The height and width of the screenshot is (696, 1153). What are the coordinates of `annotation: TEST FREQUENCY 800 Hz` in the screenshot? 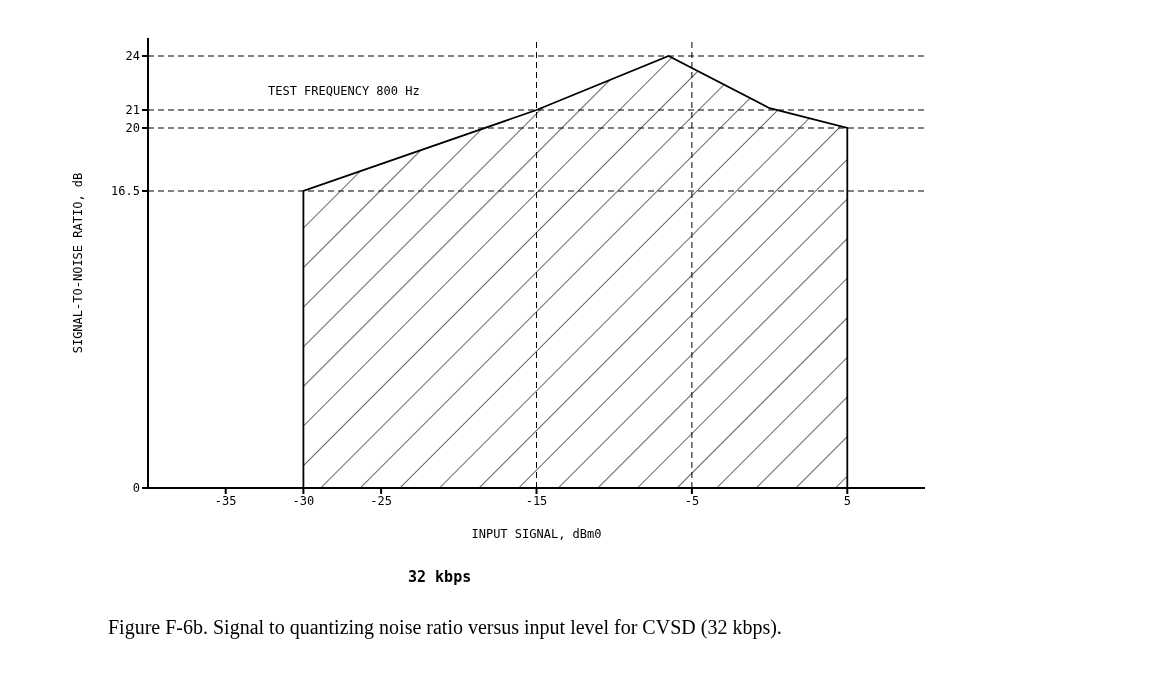 It's located at (344, 91).